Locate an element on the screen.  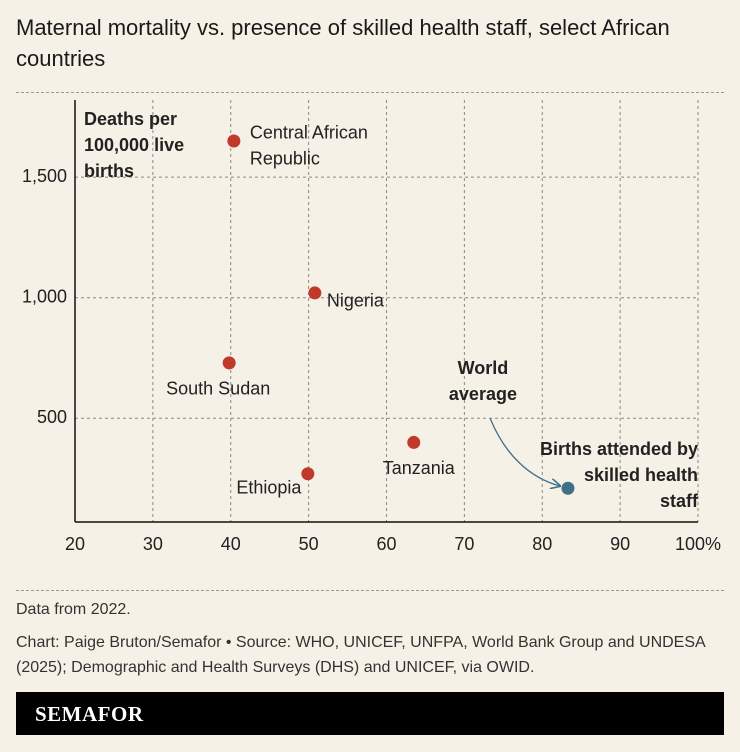
point-label: South Sudan is located at coordinates (218, 389).